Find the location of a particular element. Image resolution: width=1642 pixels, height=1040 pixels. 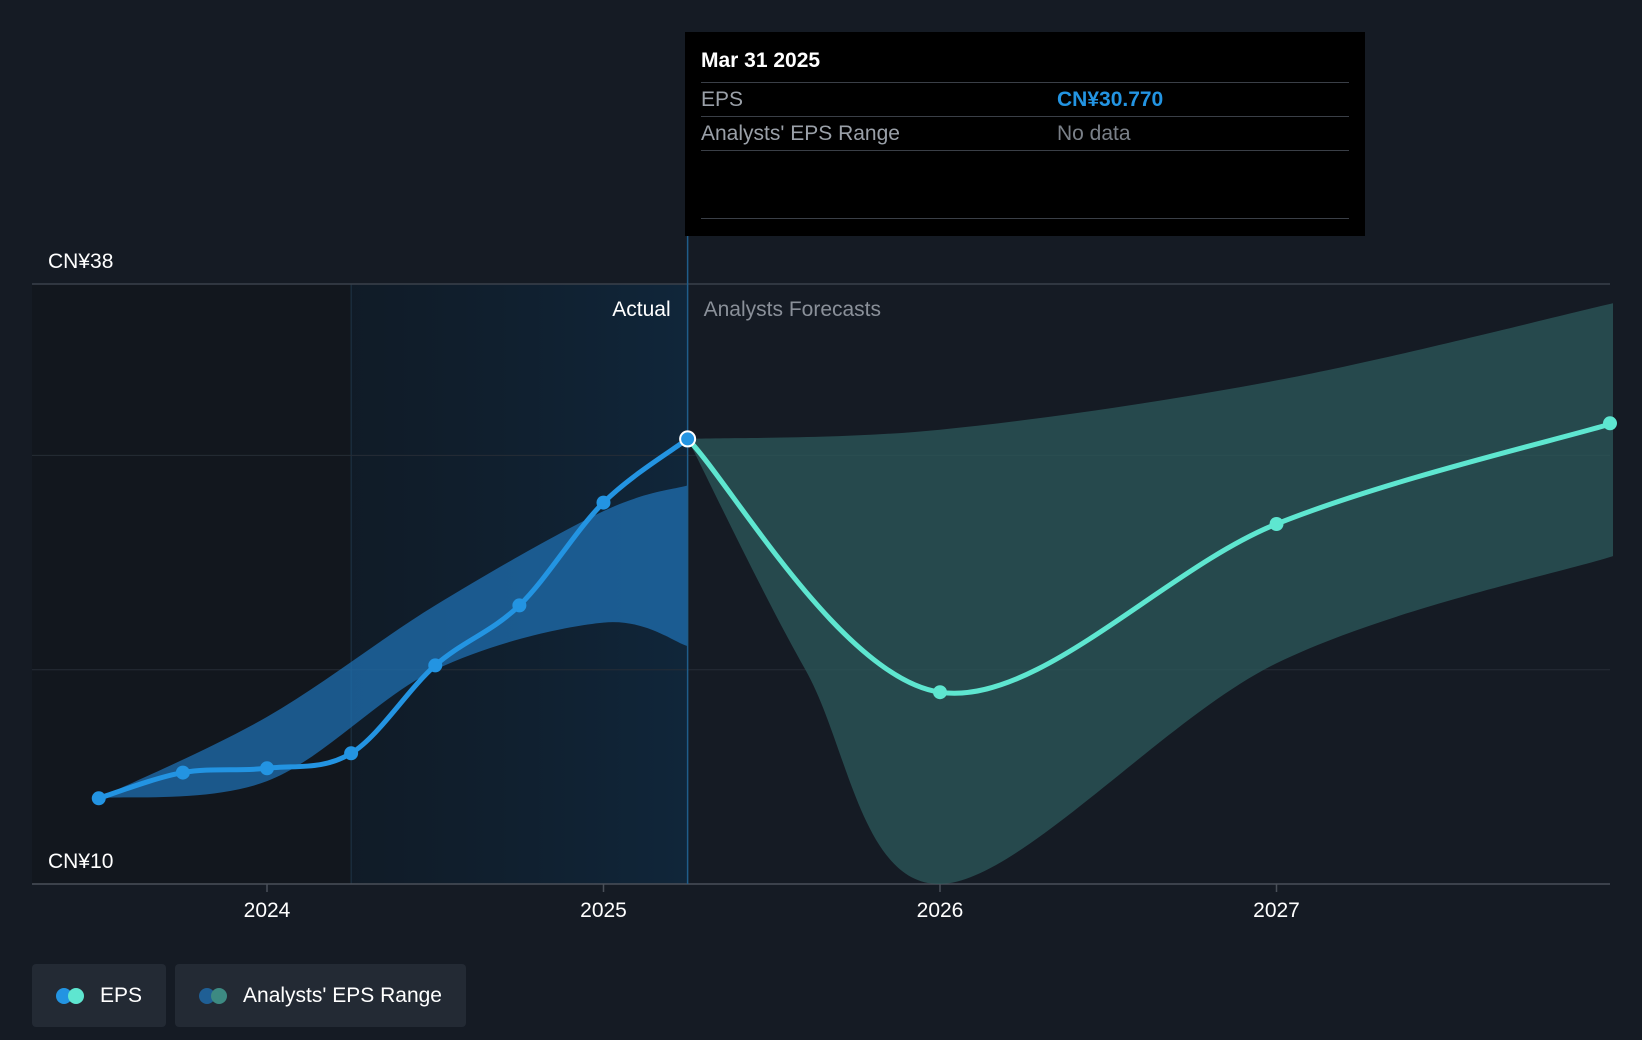

tooltip-range-label: Analysts' EPS Range is located at coordinates (800, 133).